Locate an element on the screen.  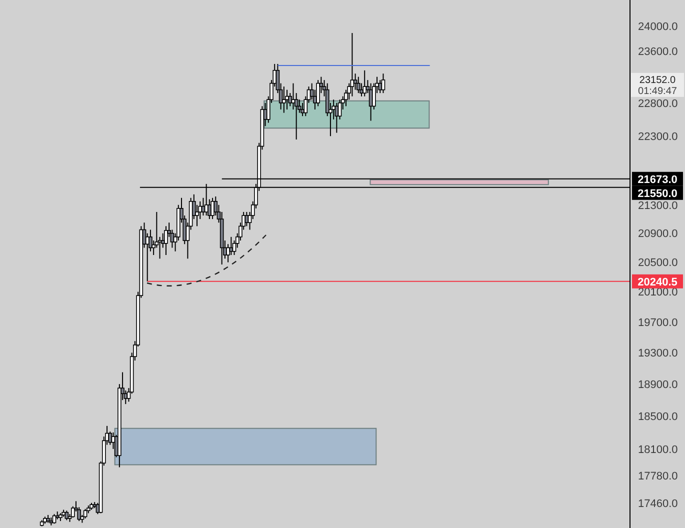
y-tick-label: 20500.0 is located at coordinates (658, 263).